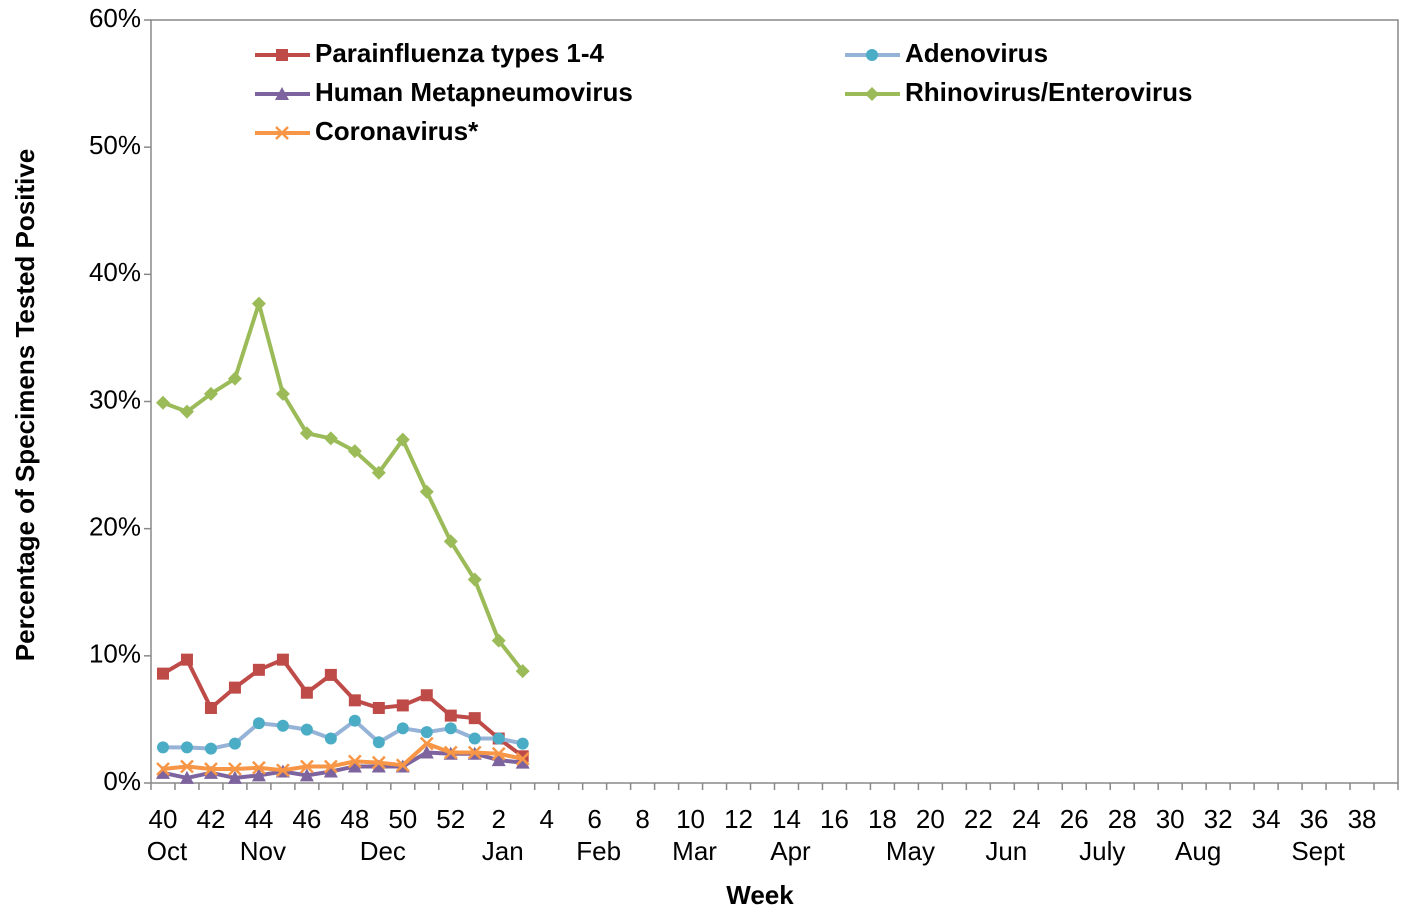 This screenshot has height=919, width=1405. I want to click on x-tick-label: 38, so click(1362, 819).